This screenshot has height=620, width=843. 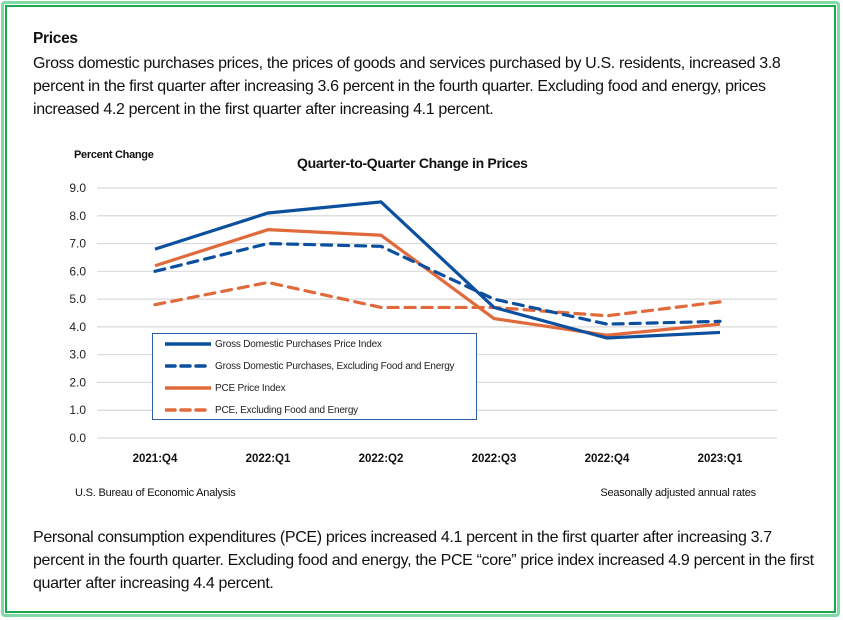 I want to click on y-tick-label: 4.0, so click(x=77, y=327).